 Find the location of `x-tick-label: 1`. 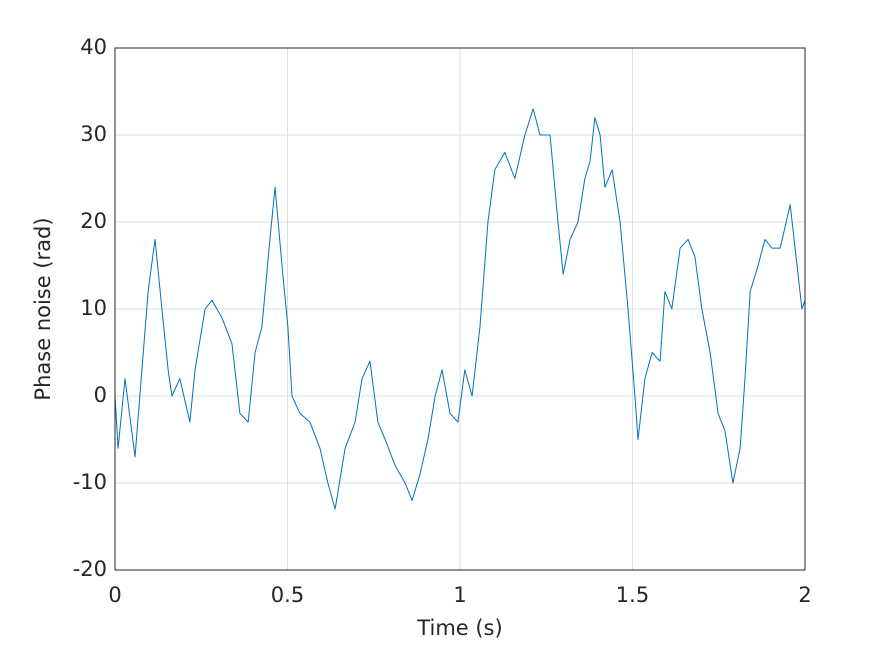

x-tick-label: 1 is located at coordinates (459, 595).